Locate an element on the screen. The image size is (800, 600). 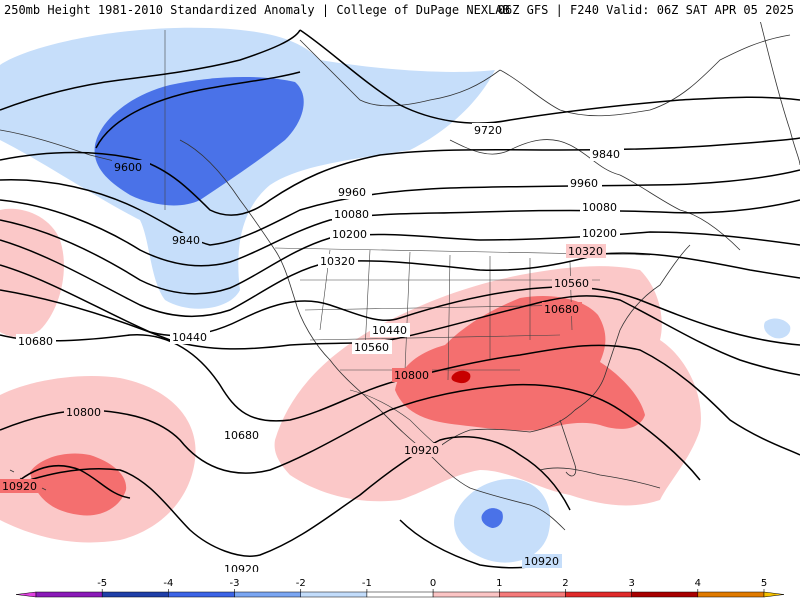
label-10560-center: 10560 is located at coordinates (372, 347).